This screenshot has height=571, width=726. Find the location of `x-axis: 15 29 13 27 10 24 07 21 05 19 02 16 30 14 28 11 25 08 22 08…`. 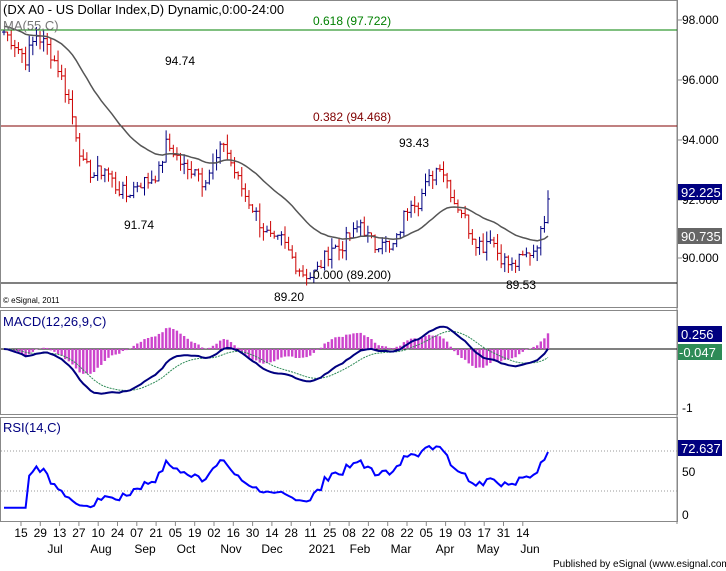

x-axis: 15 29 13 27 10 24 07 21 05 19 02 16 30 14 28 11 25 08 22 08… is located at coordinates (277, 539).